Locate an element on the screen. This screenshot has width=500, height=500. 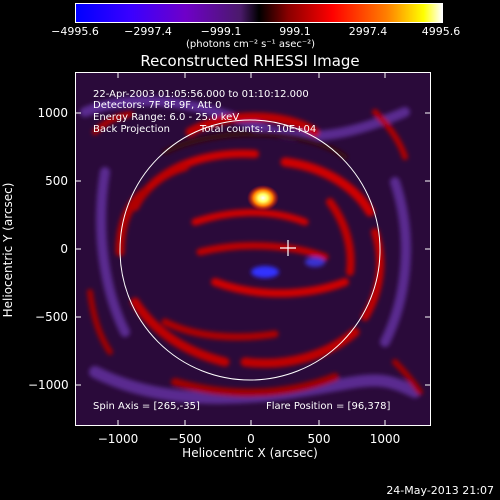
method: Back Projection is located at coordinates (131, 129).